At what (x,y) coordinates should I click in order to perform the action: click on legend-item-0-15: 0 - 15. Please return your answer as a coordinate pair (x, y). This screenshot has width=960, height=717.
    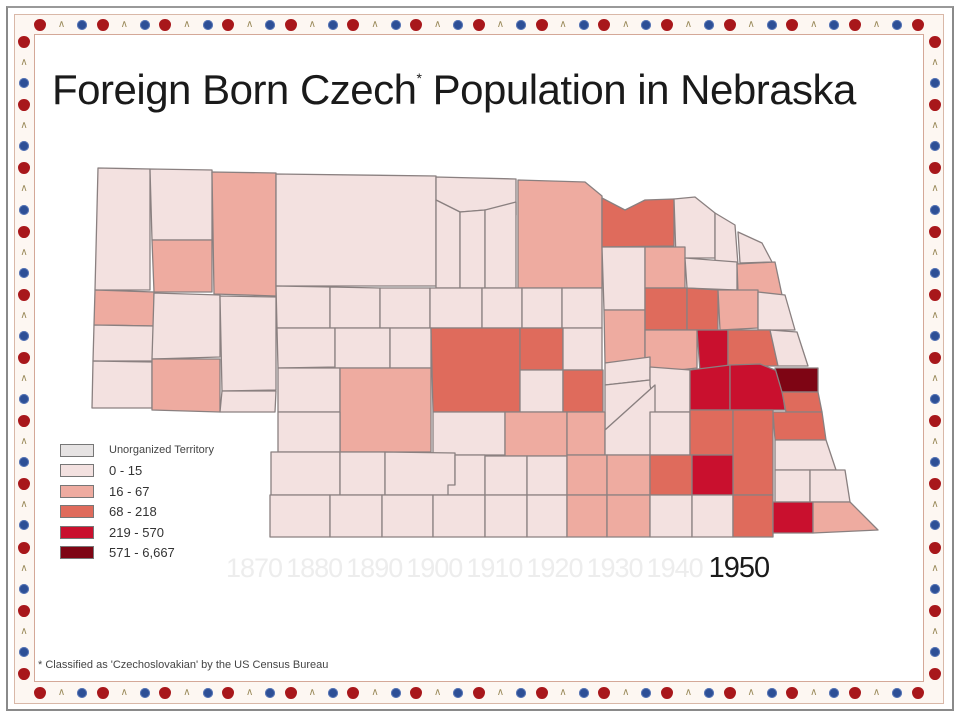
    Looking at the image, I should click on (137, 471).